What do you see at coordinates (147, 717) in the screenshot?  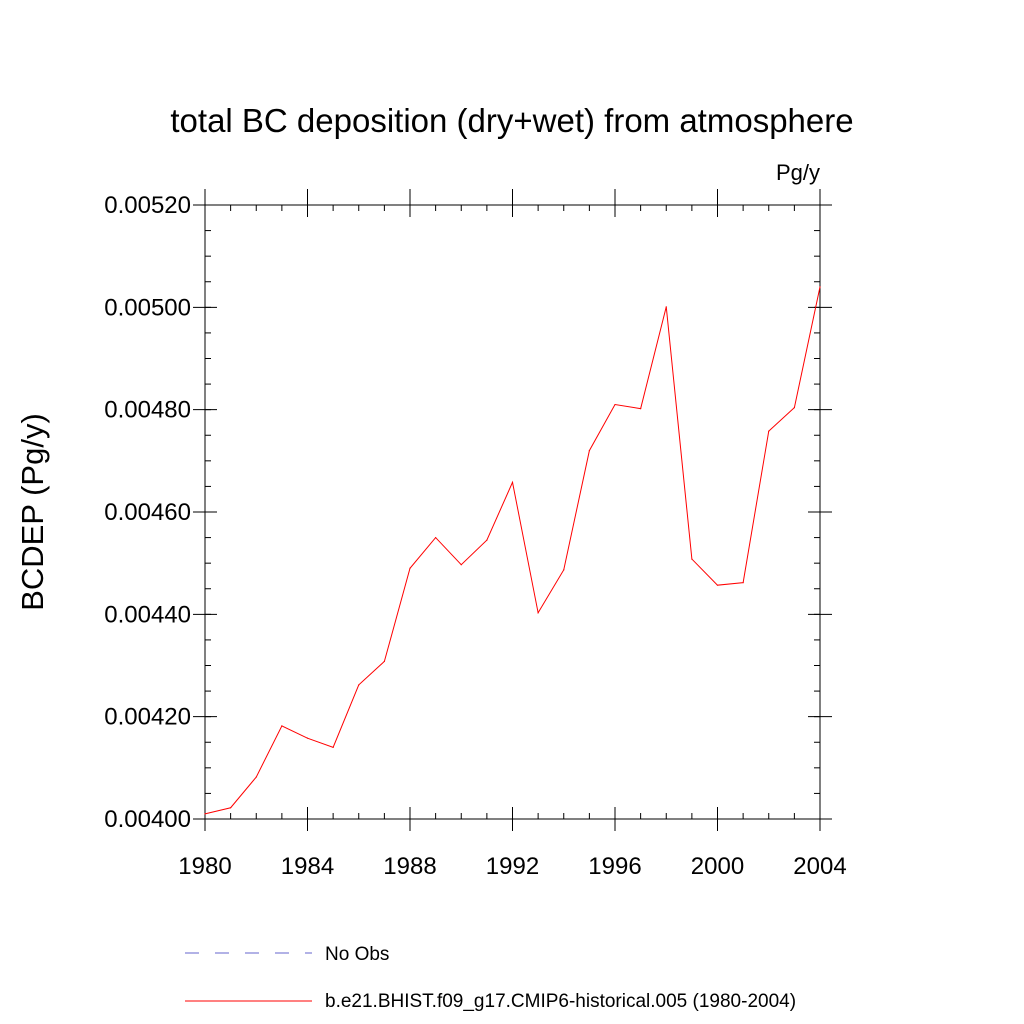 I see `y-tick-label: 0.00420` at bounding box center [147, 717].